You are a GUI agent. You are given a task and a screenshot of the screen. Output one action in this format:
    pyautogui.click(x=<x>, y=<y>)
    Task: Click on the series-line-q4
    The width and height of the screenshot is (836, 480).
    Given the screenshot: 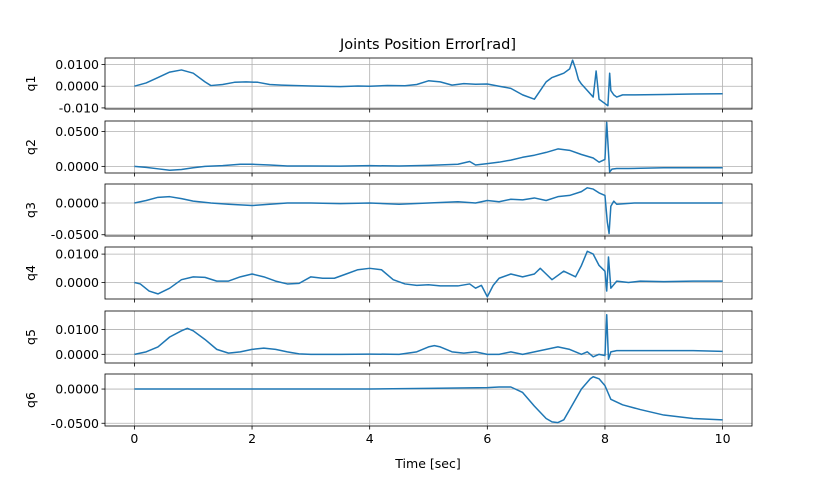 What is the action you would take?
    pyautogui.click(x=428, y=274)
    